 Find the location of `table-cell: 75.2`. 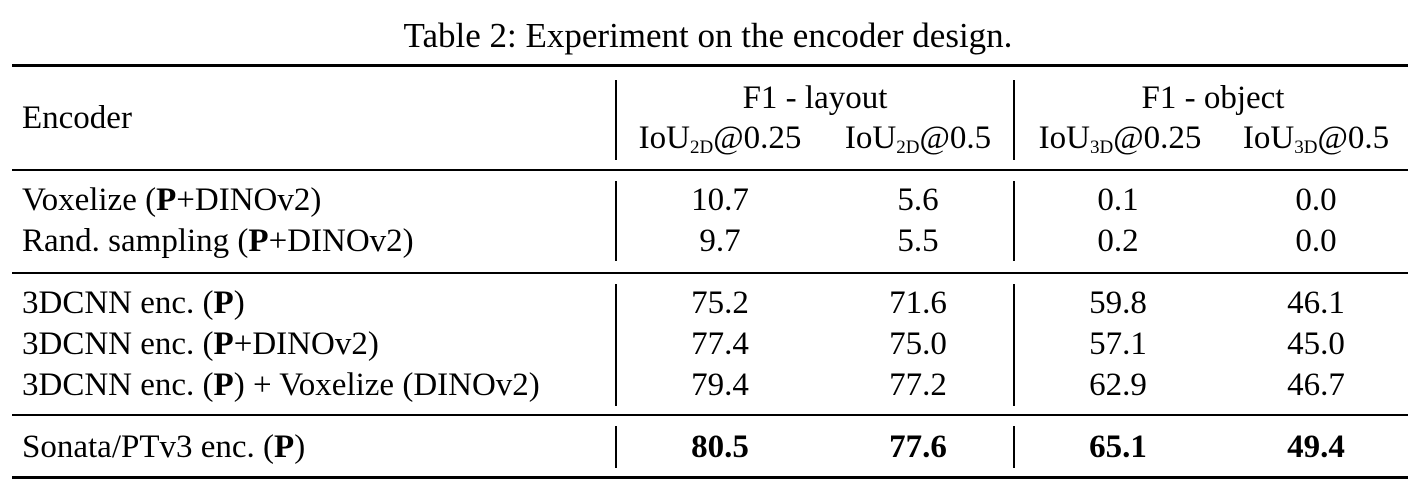

table-cell: 75.2 is located at coordinates (720, 303).